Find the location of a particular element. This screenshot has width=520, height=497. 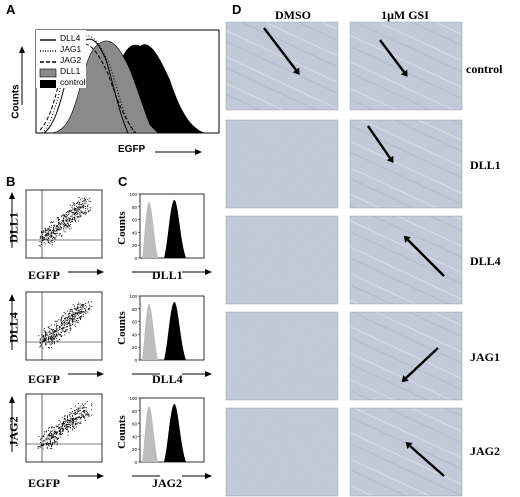

row-label-jag1: JAG1 is located at coordinates (485, 357).